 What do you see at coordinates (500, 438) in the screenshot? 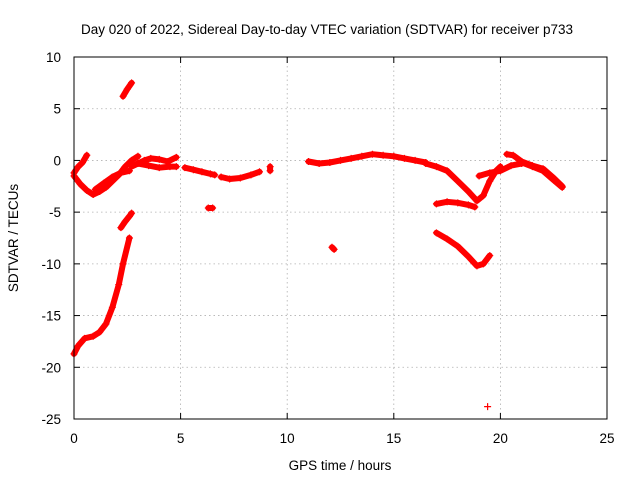
I see `x-tick-label: 20` at bounding box center [500, 438].